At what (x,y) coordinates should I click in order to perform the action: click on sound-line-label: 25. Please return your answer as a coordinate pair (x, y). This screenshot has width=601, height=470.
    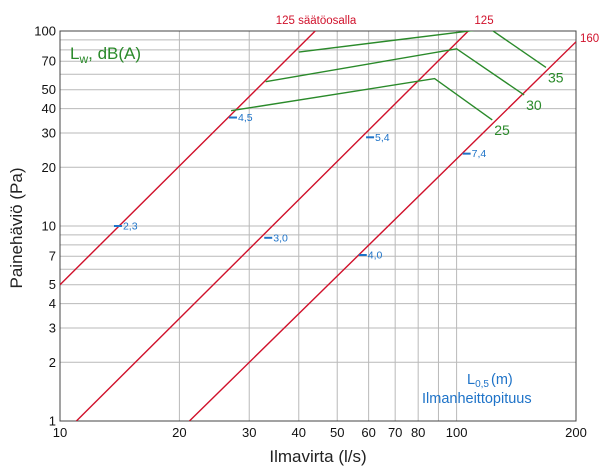
    Looking at the image, I should click on (502, 130).